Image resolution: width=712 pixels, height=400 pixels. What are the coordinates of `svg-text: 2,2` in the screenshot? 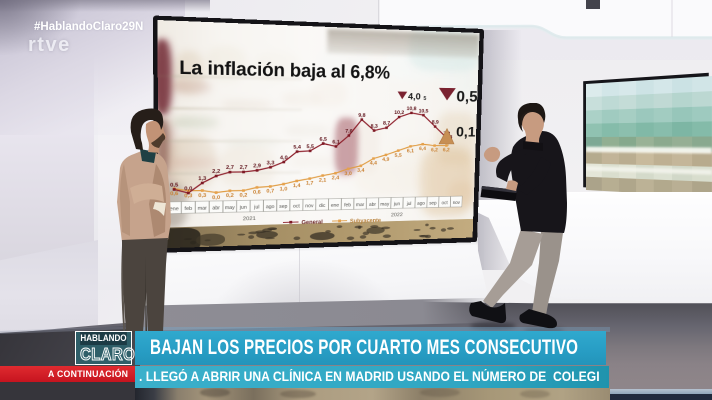 It's located at (216, 171).